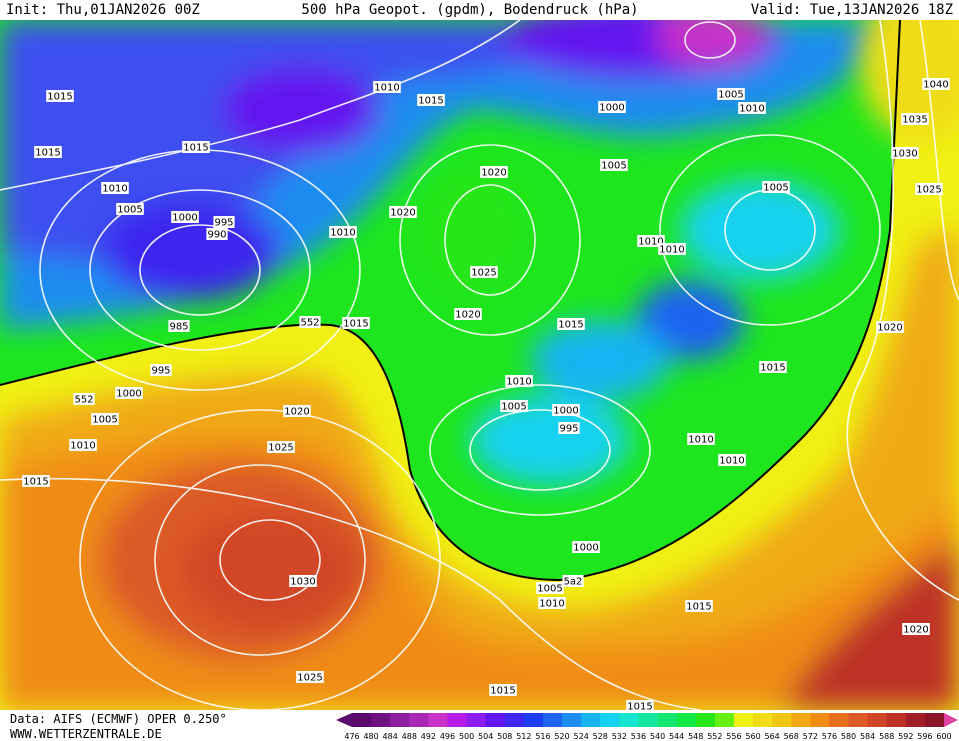  I want to click on colorbar-label: 528, so click(600, 736).